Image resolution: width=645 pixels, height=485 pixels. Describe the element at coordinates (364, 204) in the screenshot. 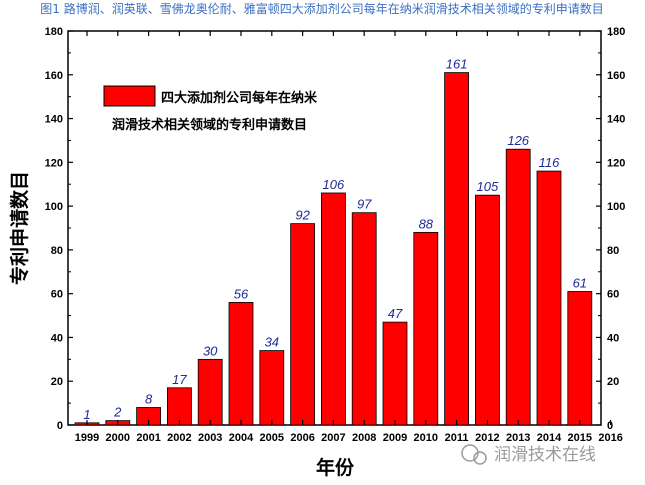

I see `value-label-2008: 97` at that location.